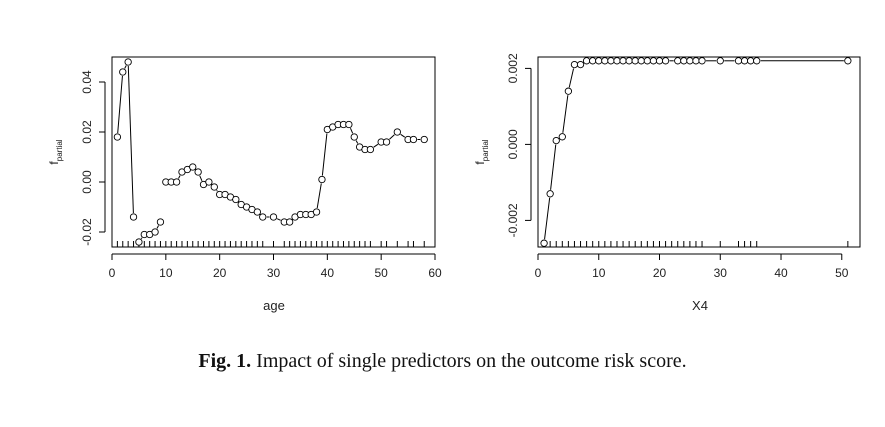 The image size is (885, 427). Describe the element at coordinates (87, 132) in the screenshot. I see `y-tick-label: 0.02` at that location.